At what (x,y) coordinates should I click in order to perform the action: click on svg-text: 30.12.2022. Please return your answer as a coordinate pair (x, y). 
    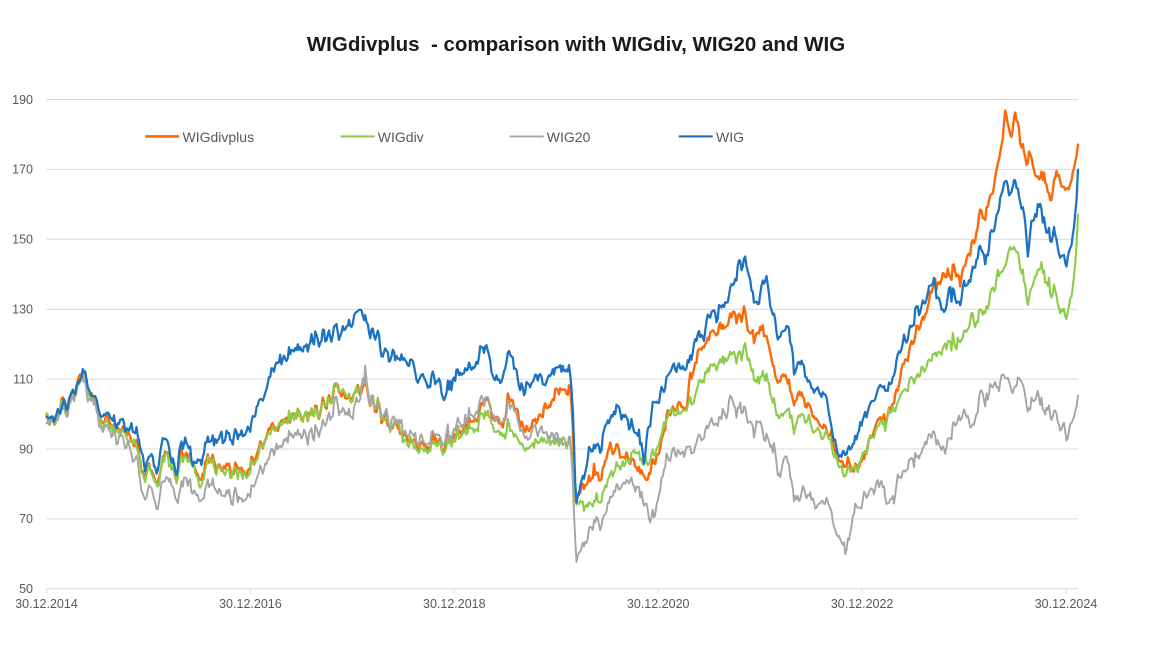
    Looking at the image, I should click on (862, 604).